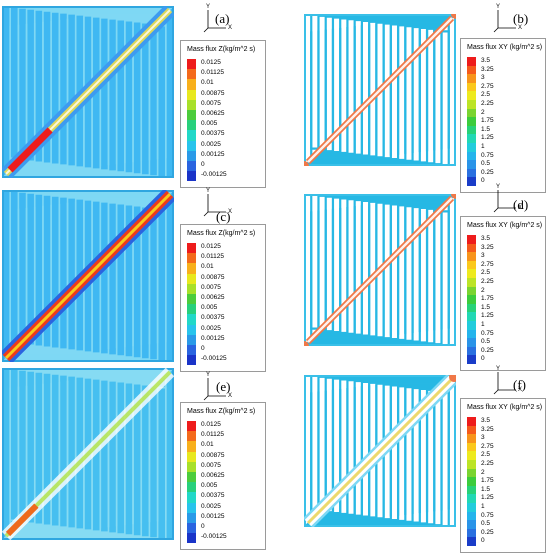  Describe the element at coordinates (30, 150) in the screenshot. I see `hot-spot` at that location.